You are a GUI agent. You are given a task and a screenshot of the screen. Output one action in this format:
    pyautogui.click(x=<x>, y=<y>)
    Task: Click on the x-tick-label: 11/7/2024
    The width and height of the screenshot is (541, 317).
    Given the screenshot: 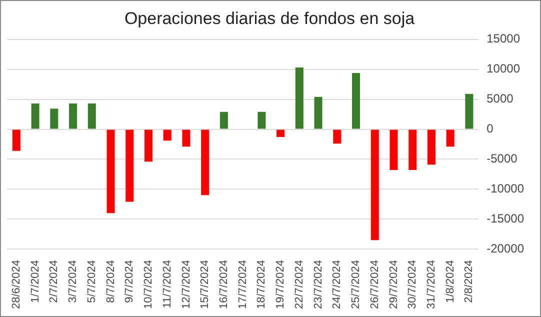 What is the action you would take?
    pyautogui.click(x=167, y=284)
    